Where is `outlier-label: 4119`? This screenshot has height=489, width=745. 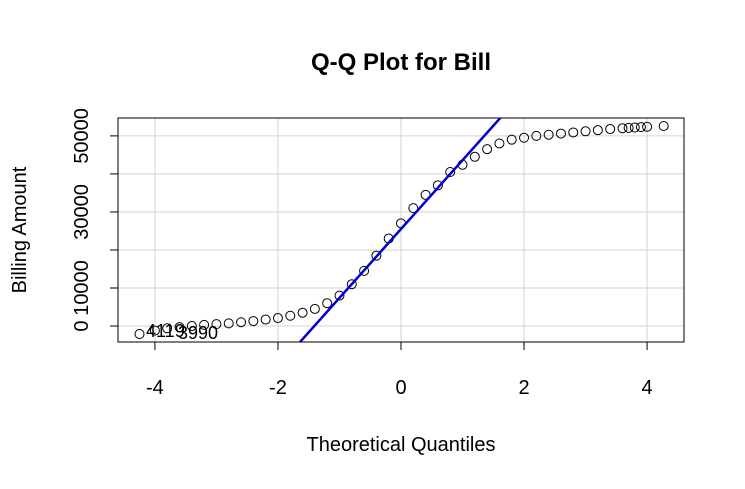 outlier-label: 4119 is located at coordinates (165, 331).